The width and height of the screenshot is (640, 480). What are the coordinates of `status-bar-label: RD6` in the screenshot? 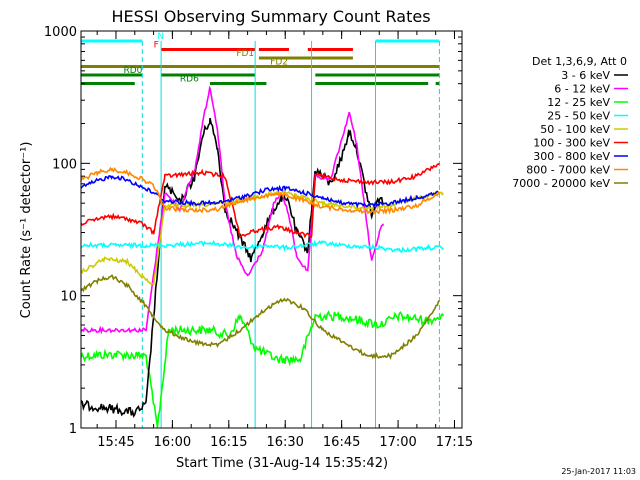 It's located at (189, 80).